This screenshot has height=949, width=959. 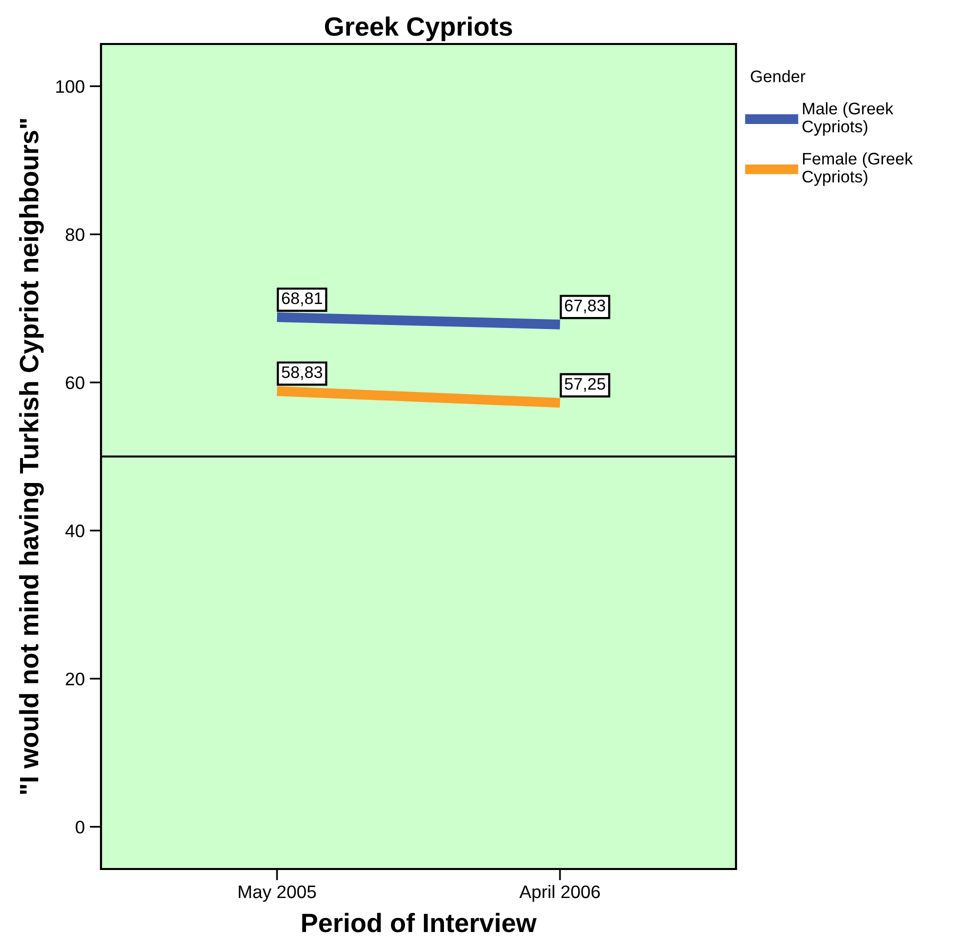 I want to click on data-label: 68,81, so click(x=302, y=299).